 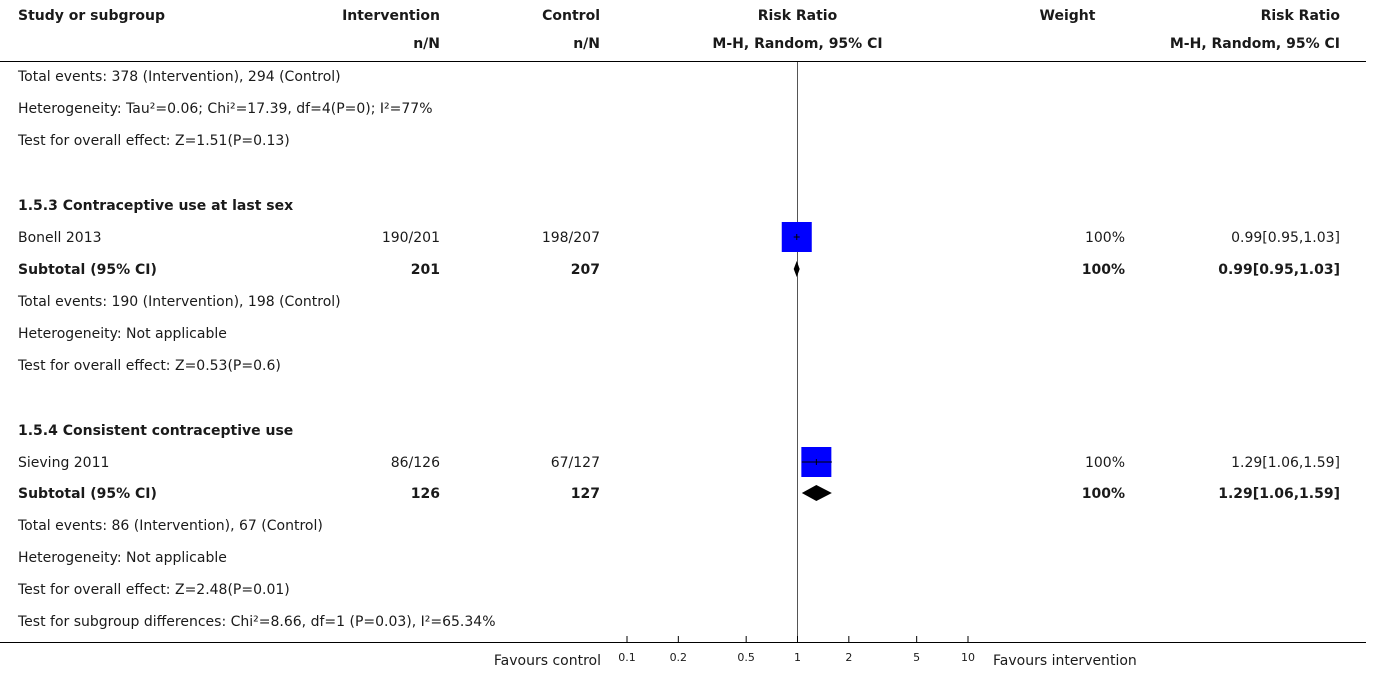 I want to click on axis-tick-label: 0.2, so click(x=679, y=657).